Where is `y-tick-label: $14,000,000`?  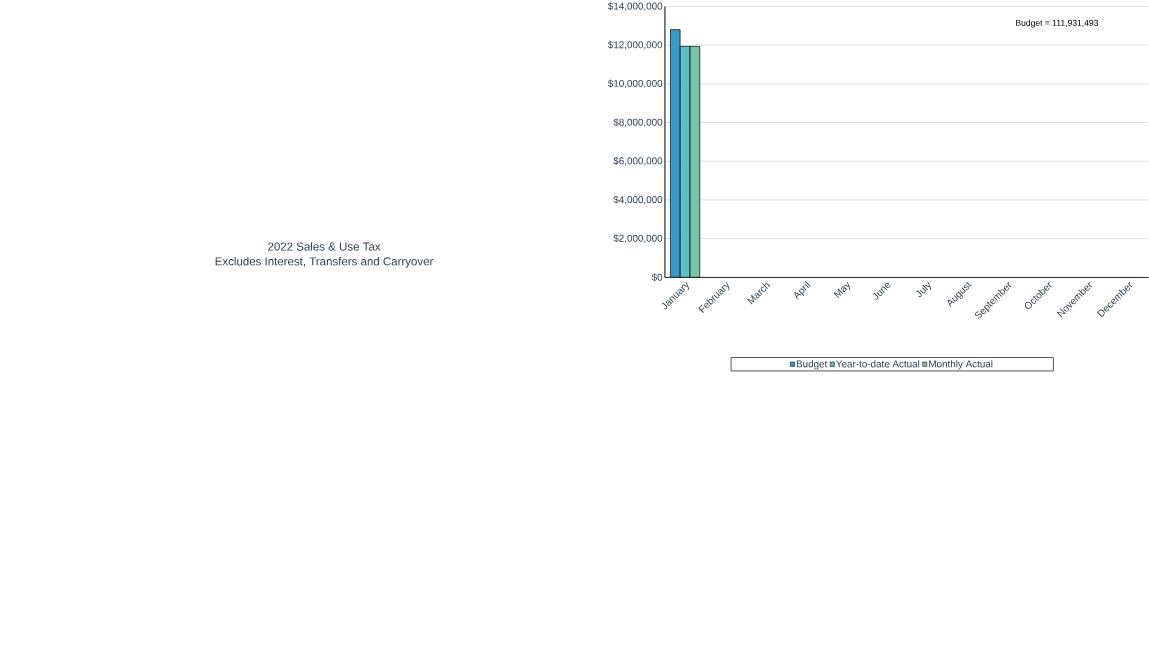
y-tick-label: $14,000,000 is located at coordinates (635, 6).